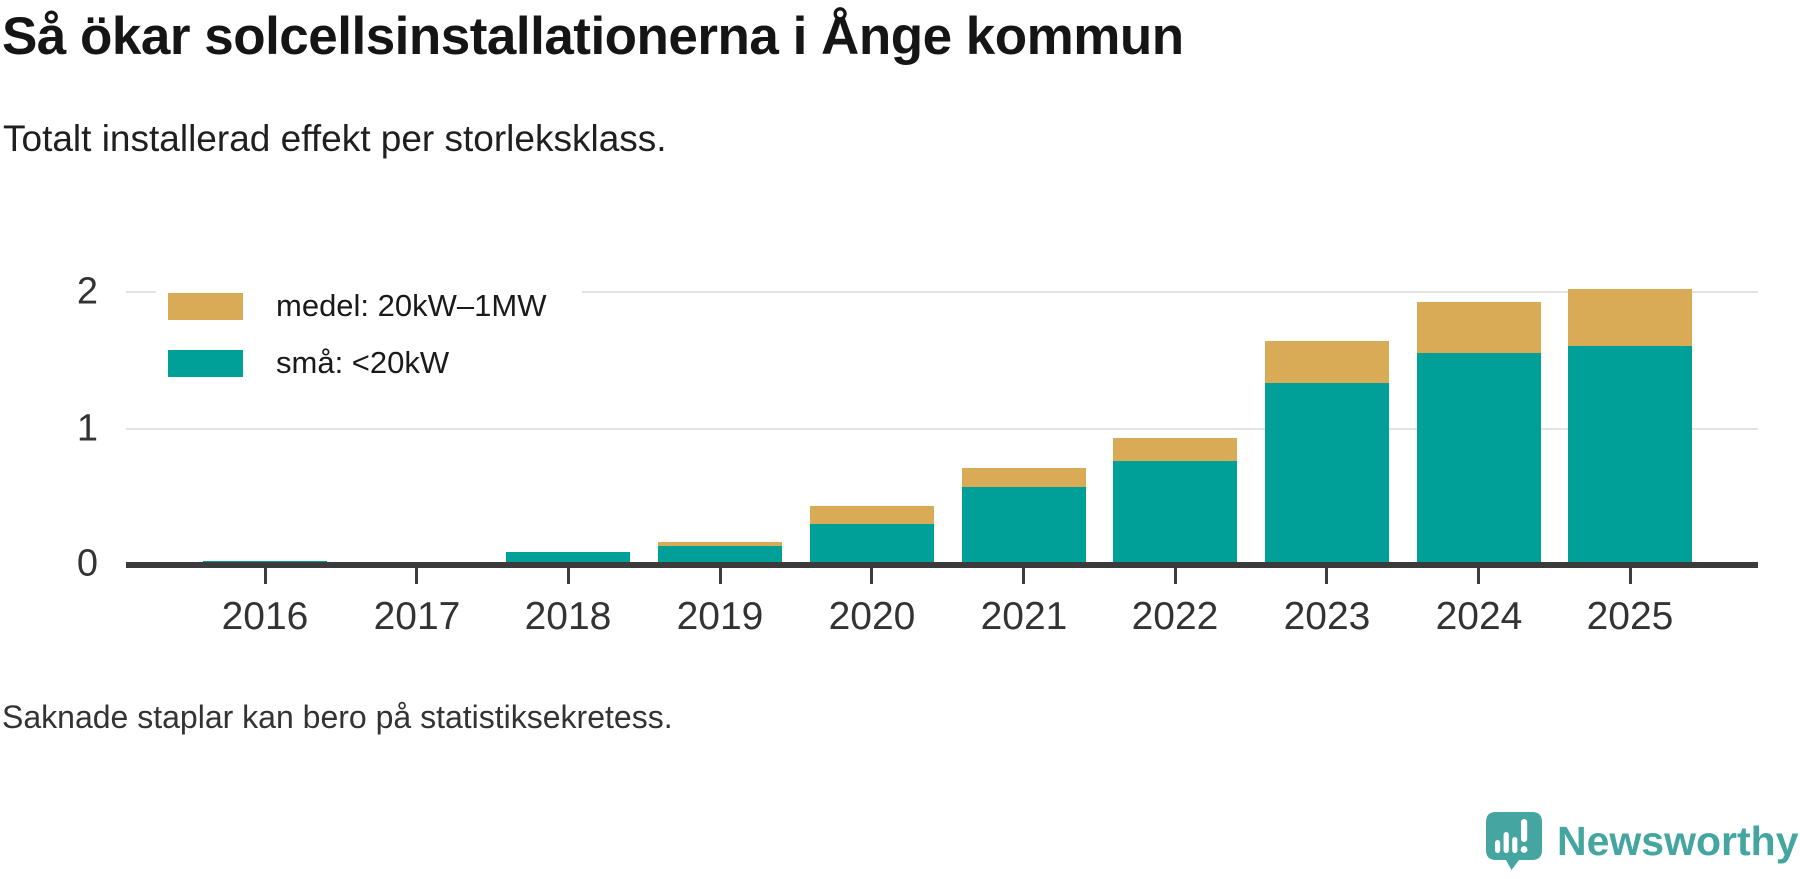 The height and width of the screenshot is (879, 1800). Describe the element at coordinates (1024, 526) in the screenshot. I see `bar-2021-small` at that location.